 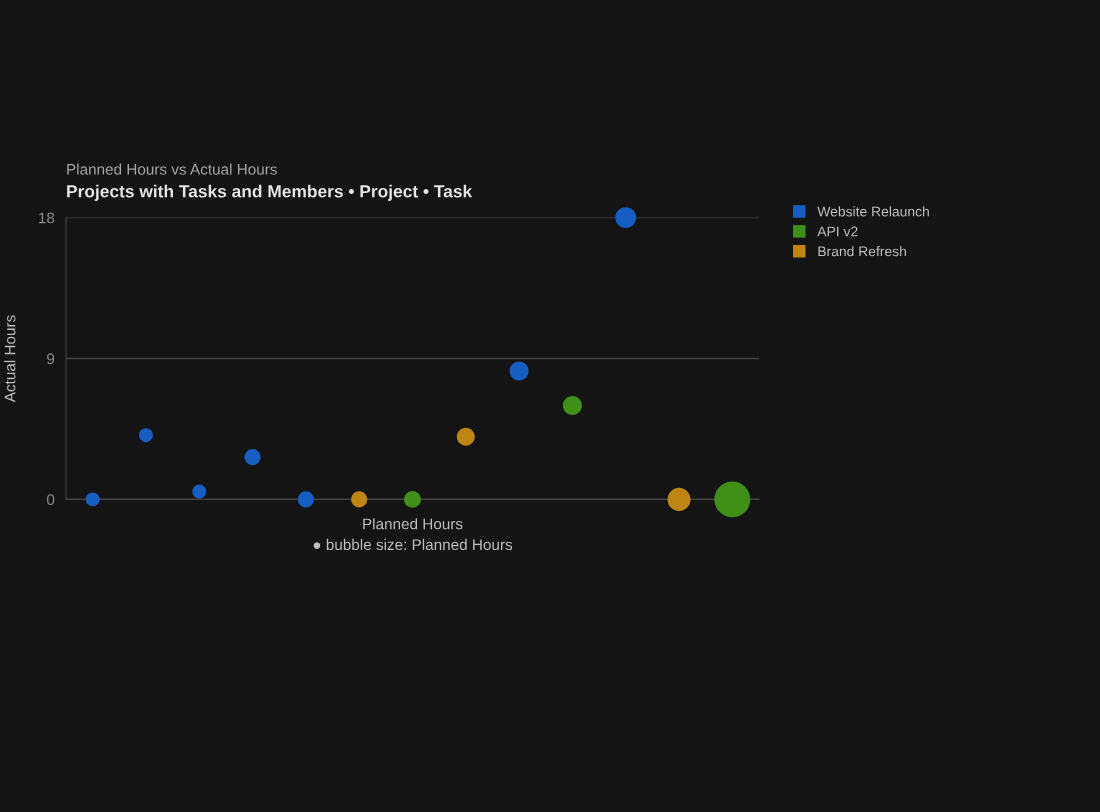 What do you see at coordinates (50, 500) in the screenshot?
I see `y-tick-label: 0` at bounding box center [50, 500].